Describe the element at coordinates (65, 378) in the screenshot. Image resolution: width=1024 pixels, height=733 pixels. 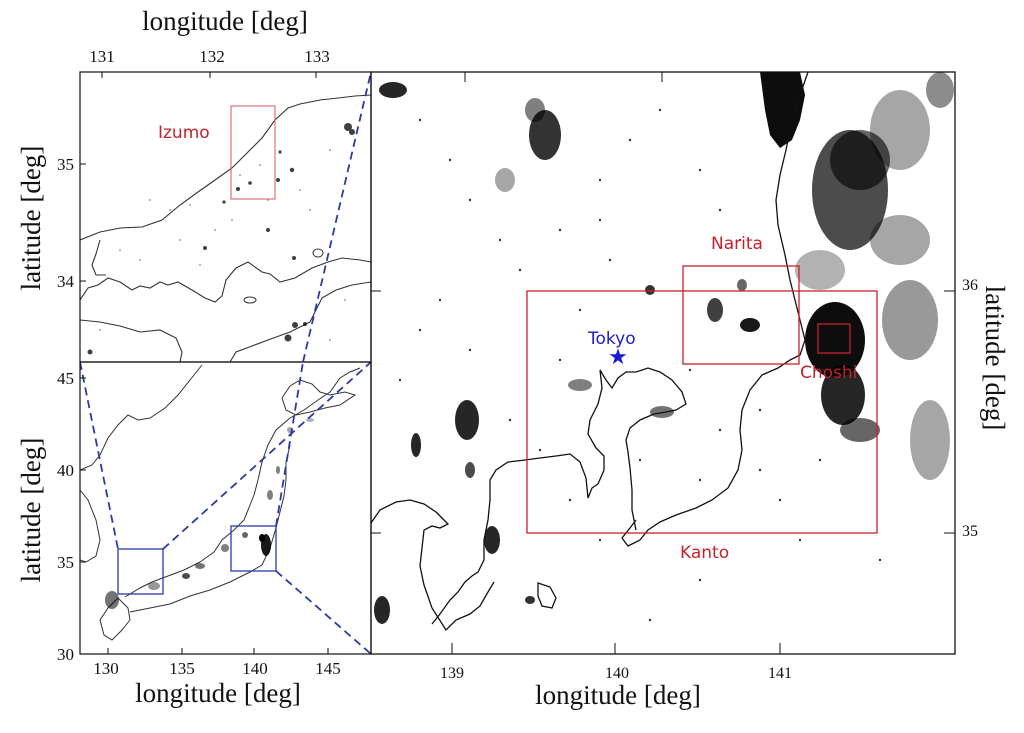
I see `tick-label: 45` at that location.